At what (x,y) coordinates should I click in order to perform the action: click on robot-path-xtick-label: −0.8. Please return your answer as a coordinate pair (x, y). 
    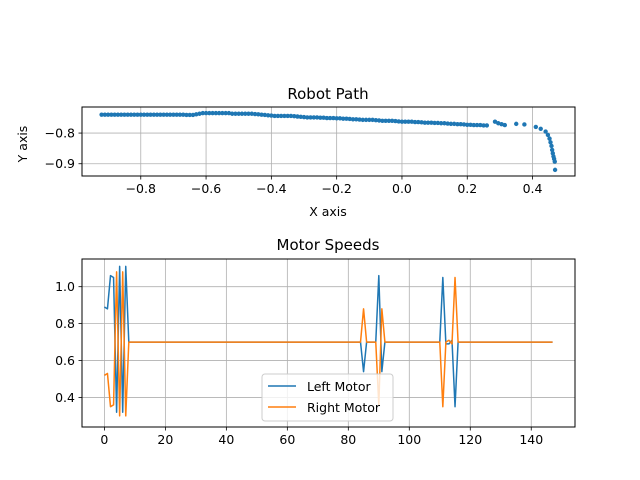
    Looking at the image, I should click on (141, 188).